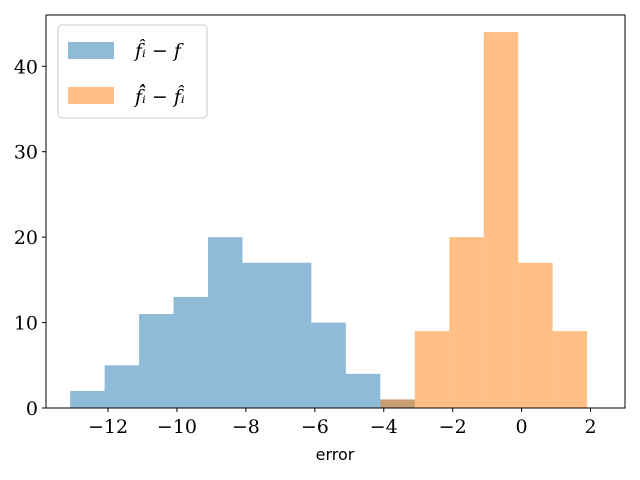 The height and width of the screenshot is (480, 640). I want to click on y-tick-label: 0, so click(32, 409).